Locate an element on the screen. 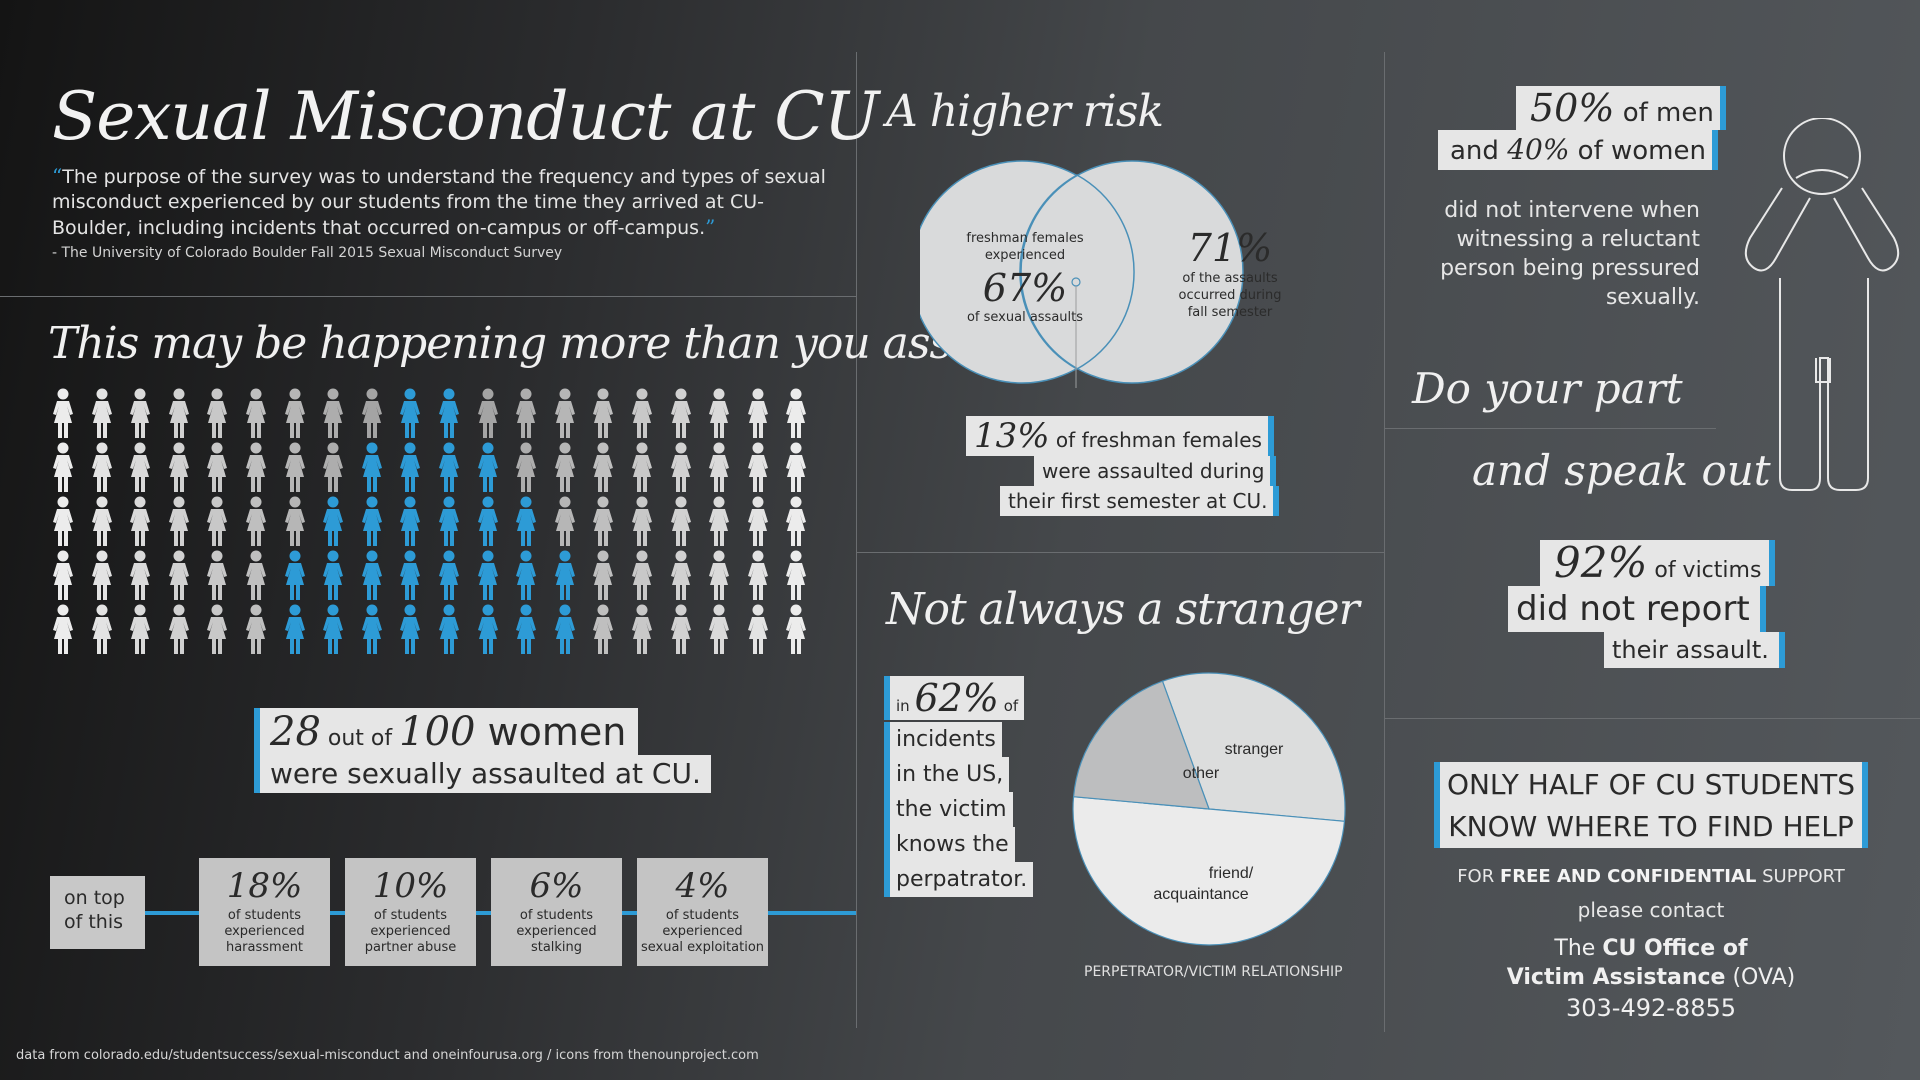 The image size is (1920, 1080). callout-28-line2: were sexually assaulted at CU. is located at coordinates (482, 774).